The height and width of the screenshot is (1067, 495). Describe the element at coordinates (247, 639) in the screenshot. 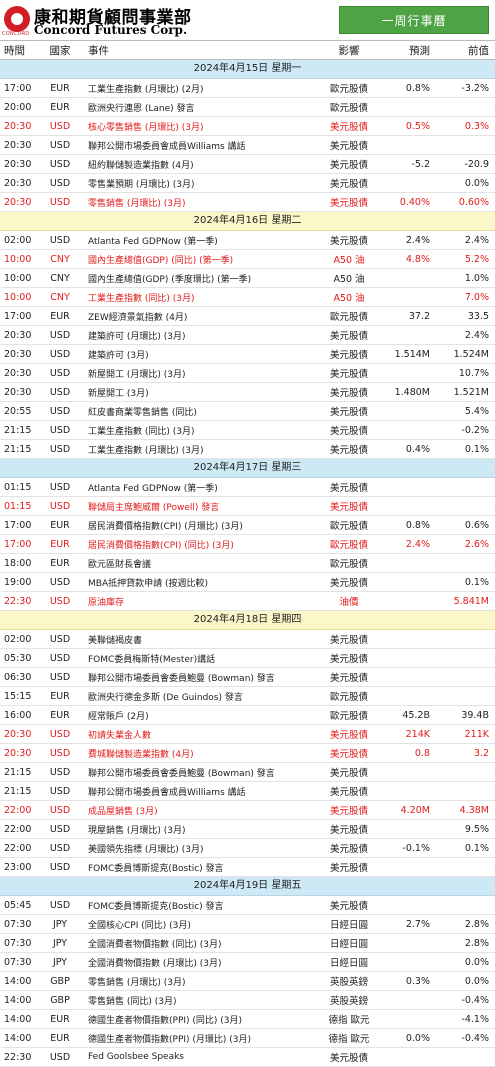

I see `event-row: 02:00 USD 美聯儲褐皮書 美元股債` at that location.